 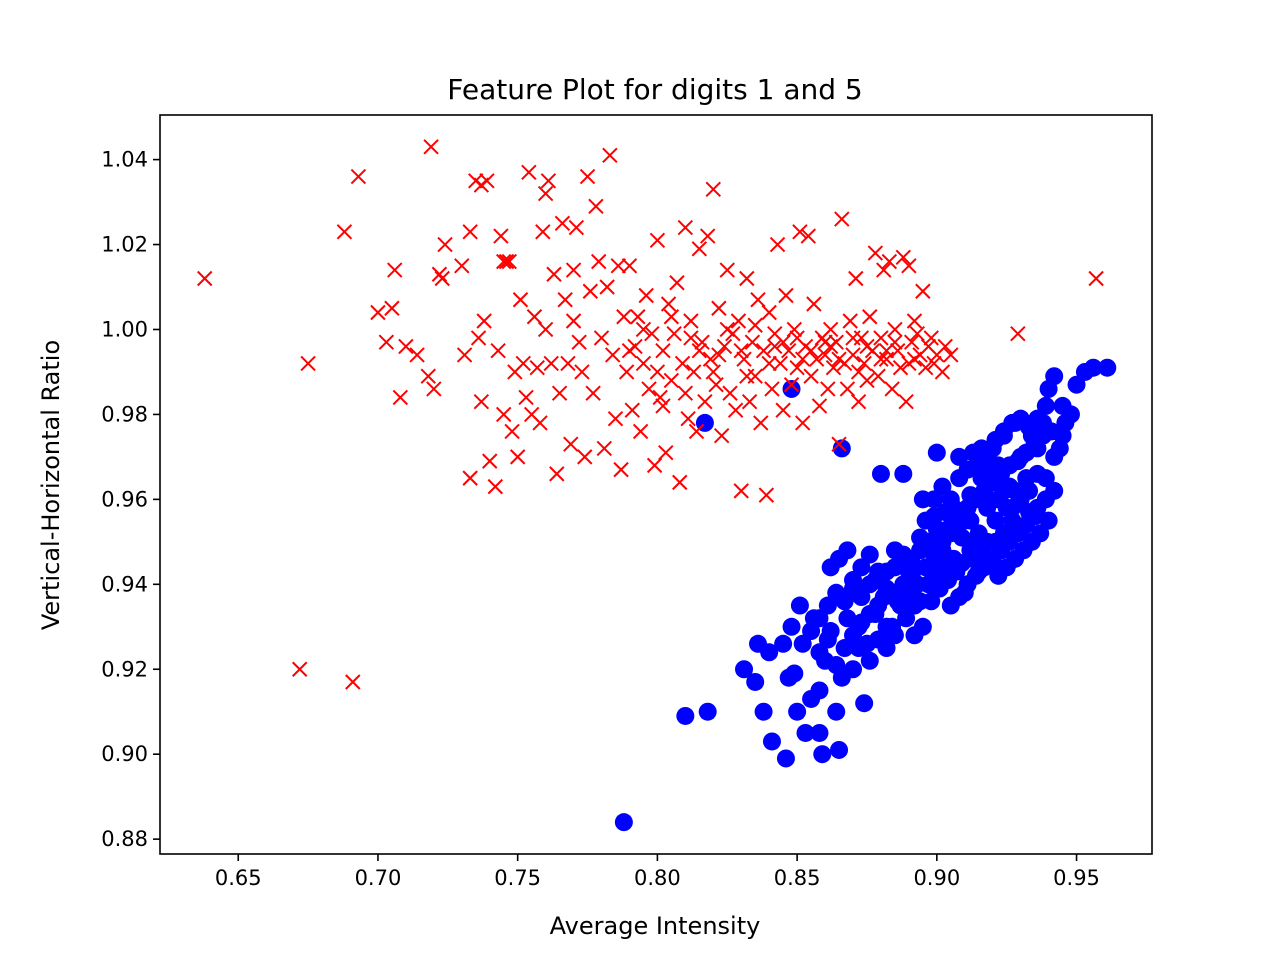 What do you see at coordinates (797, 878) in the screenshot?
I see `x-tick-label: 0.85` at bounding box center [797, 878].